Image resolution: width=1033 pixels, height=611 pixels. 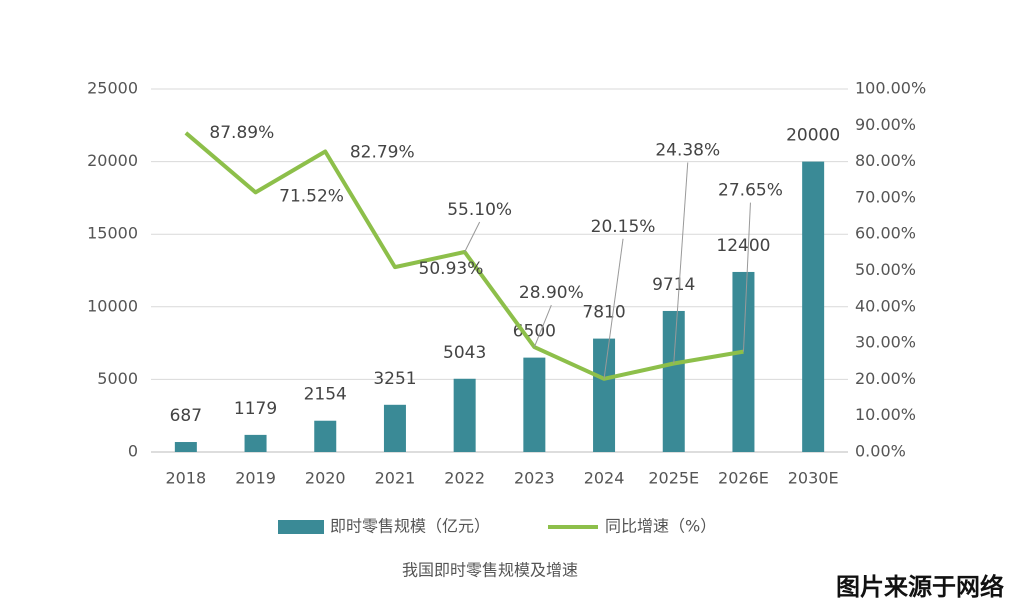 I want to click on y2-tick-label: 20.00%, so click(x=885, y=378).